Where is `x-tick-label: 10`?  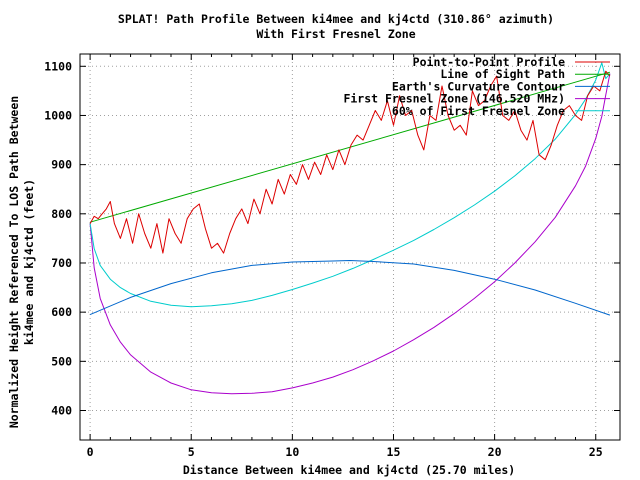
x-tick-label: 10 is located at coordinates (292, 452).